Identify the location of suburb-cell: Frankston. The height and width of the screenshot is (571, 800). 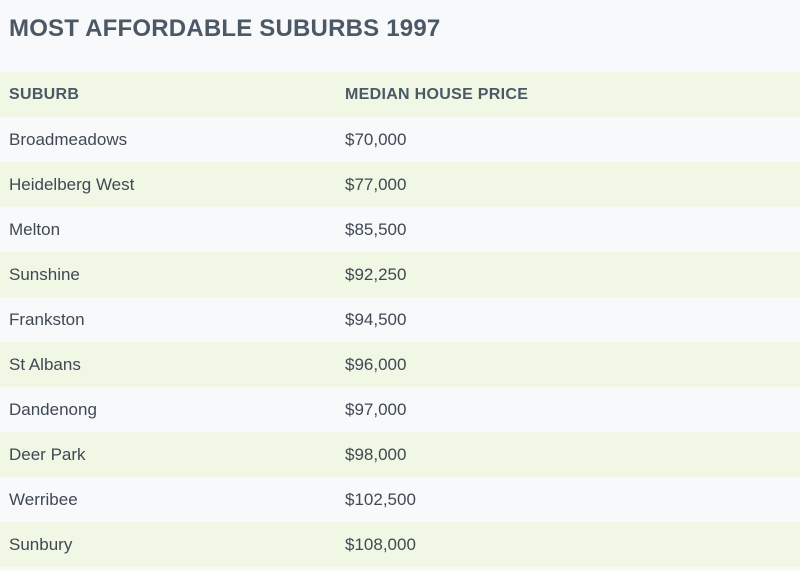
(47, 319).